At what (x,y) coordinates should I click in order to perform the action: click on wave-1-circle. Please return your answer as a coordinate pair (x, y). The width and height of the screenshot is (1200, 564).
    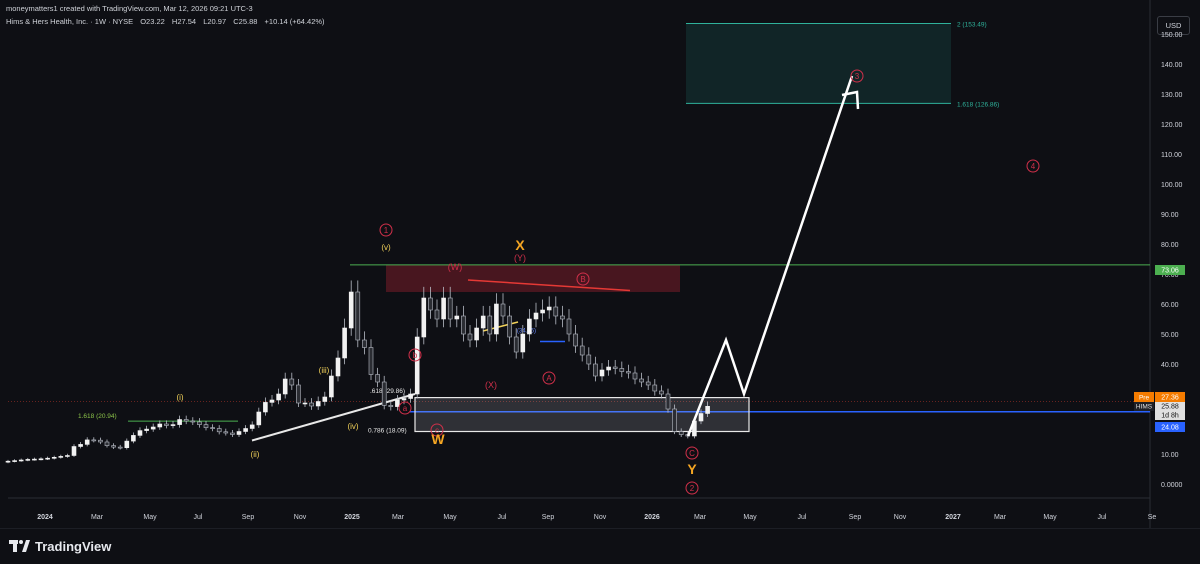
    Looking at the image, I should click on (386, 230).